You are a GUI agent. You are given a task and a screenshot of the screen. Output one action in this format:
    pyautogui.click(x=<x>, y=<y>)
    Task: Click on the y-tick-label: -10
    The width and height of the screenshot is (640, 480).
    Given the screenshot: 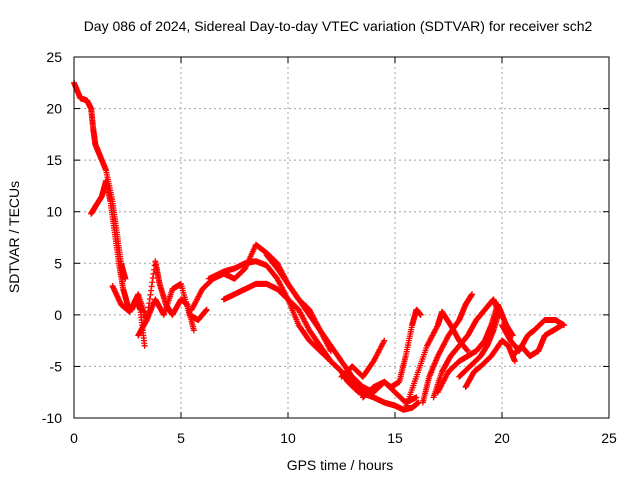 What is the action you would take?
    pyautogui.click(x=52, y=418)
    